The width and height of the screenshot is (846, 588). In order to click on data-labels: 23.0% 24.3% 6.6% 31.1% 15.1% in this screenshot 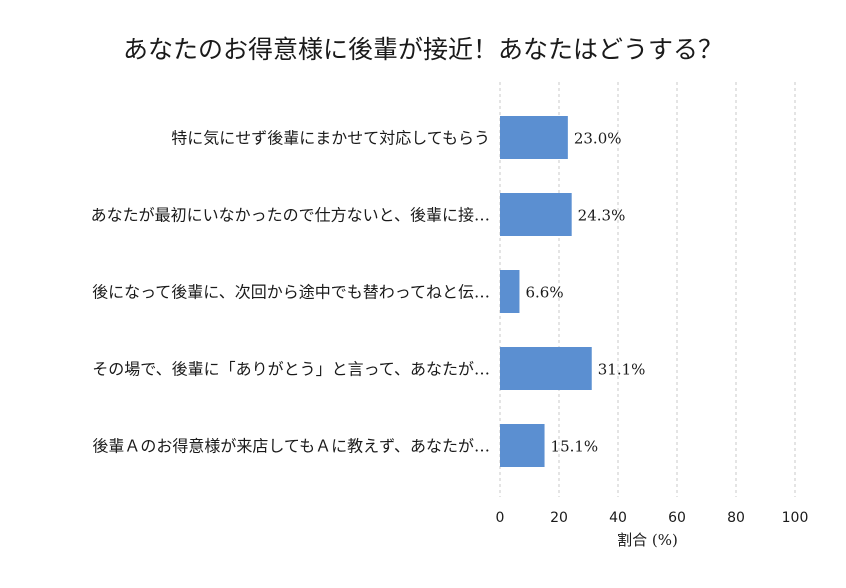, I will do `click(585, 293)`.